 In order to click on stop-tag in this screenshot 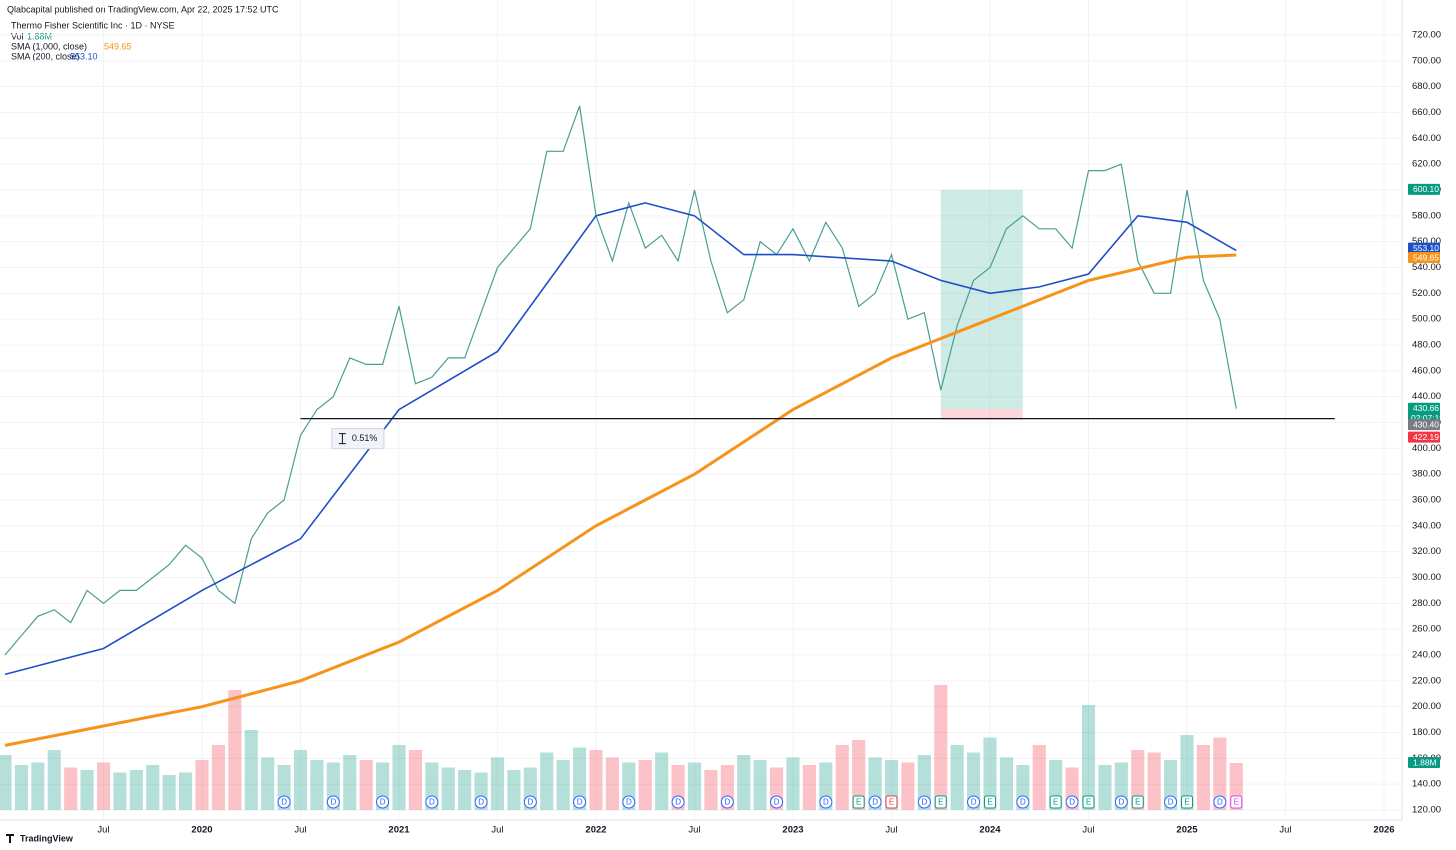, I will do `click(1424, 437)`.